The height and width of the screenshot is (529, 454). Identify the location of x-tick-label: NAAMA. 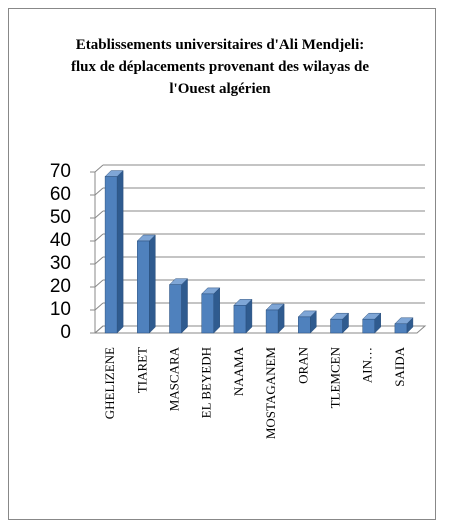
(238, 371).